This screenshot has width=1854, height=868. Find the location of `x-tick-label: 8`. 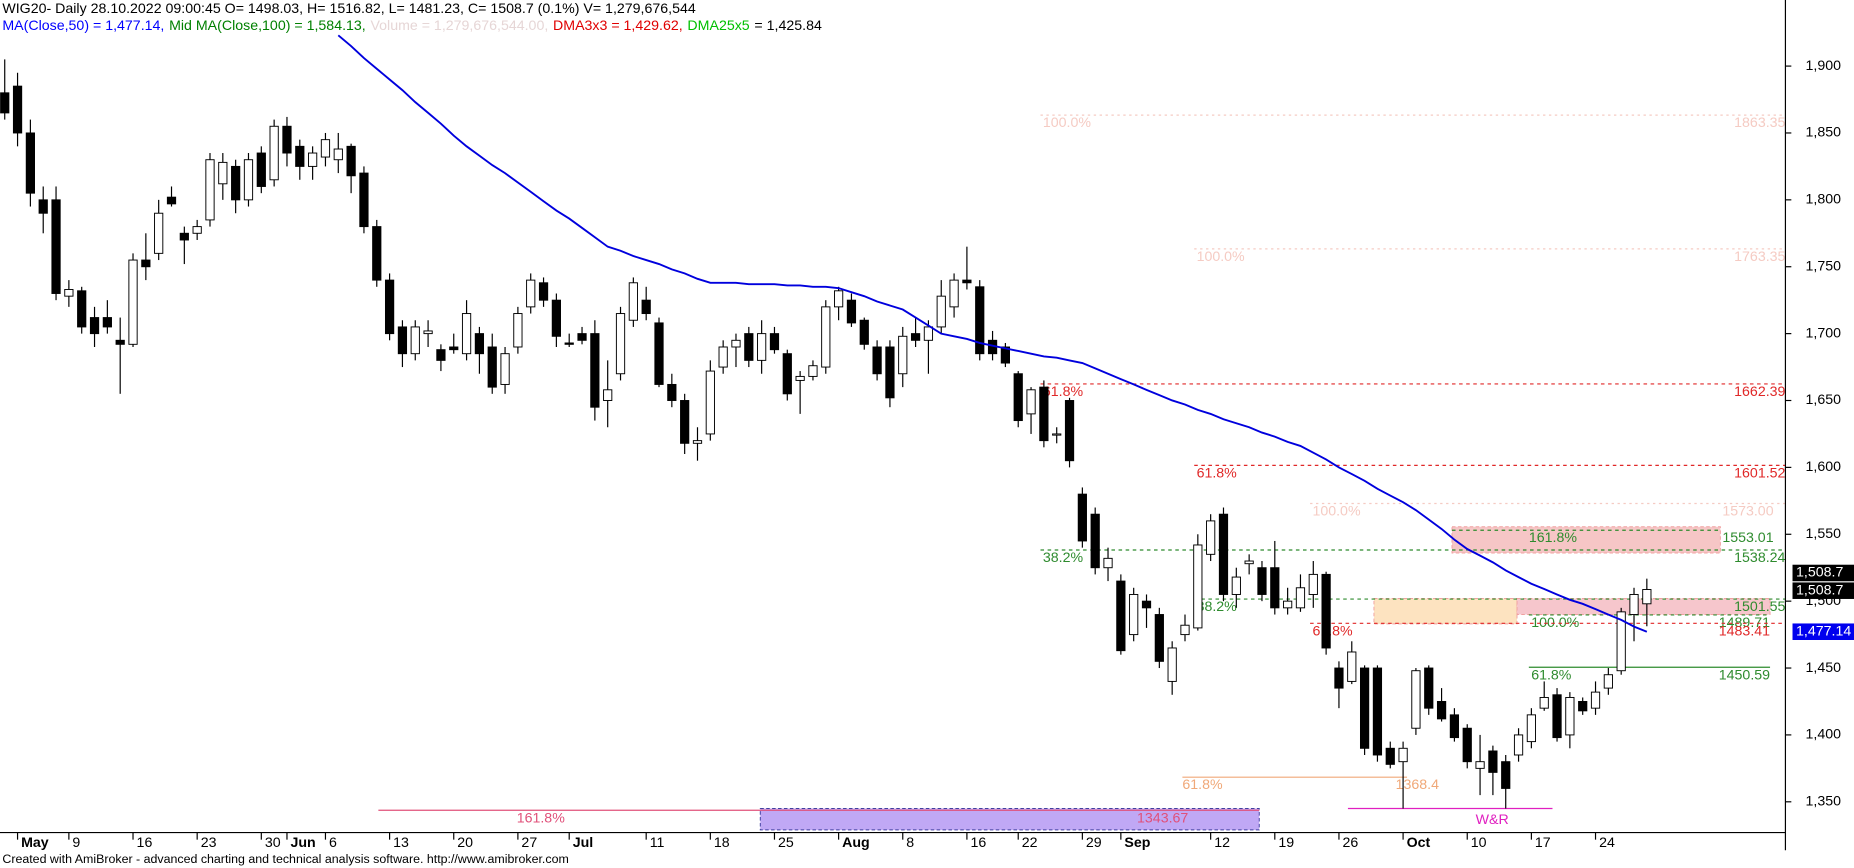

x-tick-label: 8 is located at coordinates (910, 843).